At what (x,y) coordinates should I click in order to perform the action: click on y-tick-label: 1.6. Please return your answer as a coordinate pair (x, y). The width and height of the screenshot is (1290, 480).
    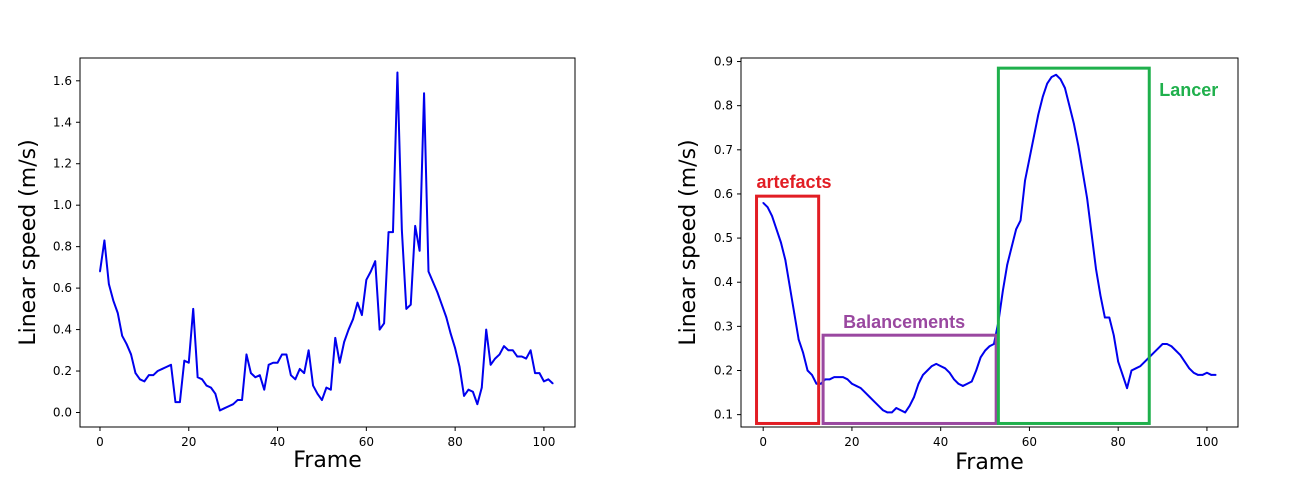
    Looking at the image, I should click on (62, 81).